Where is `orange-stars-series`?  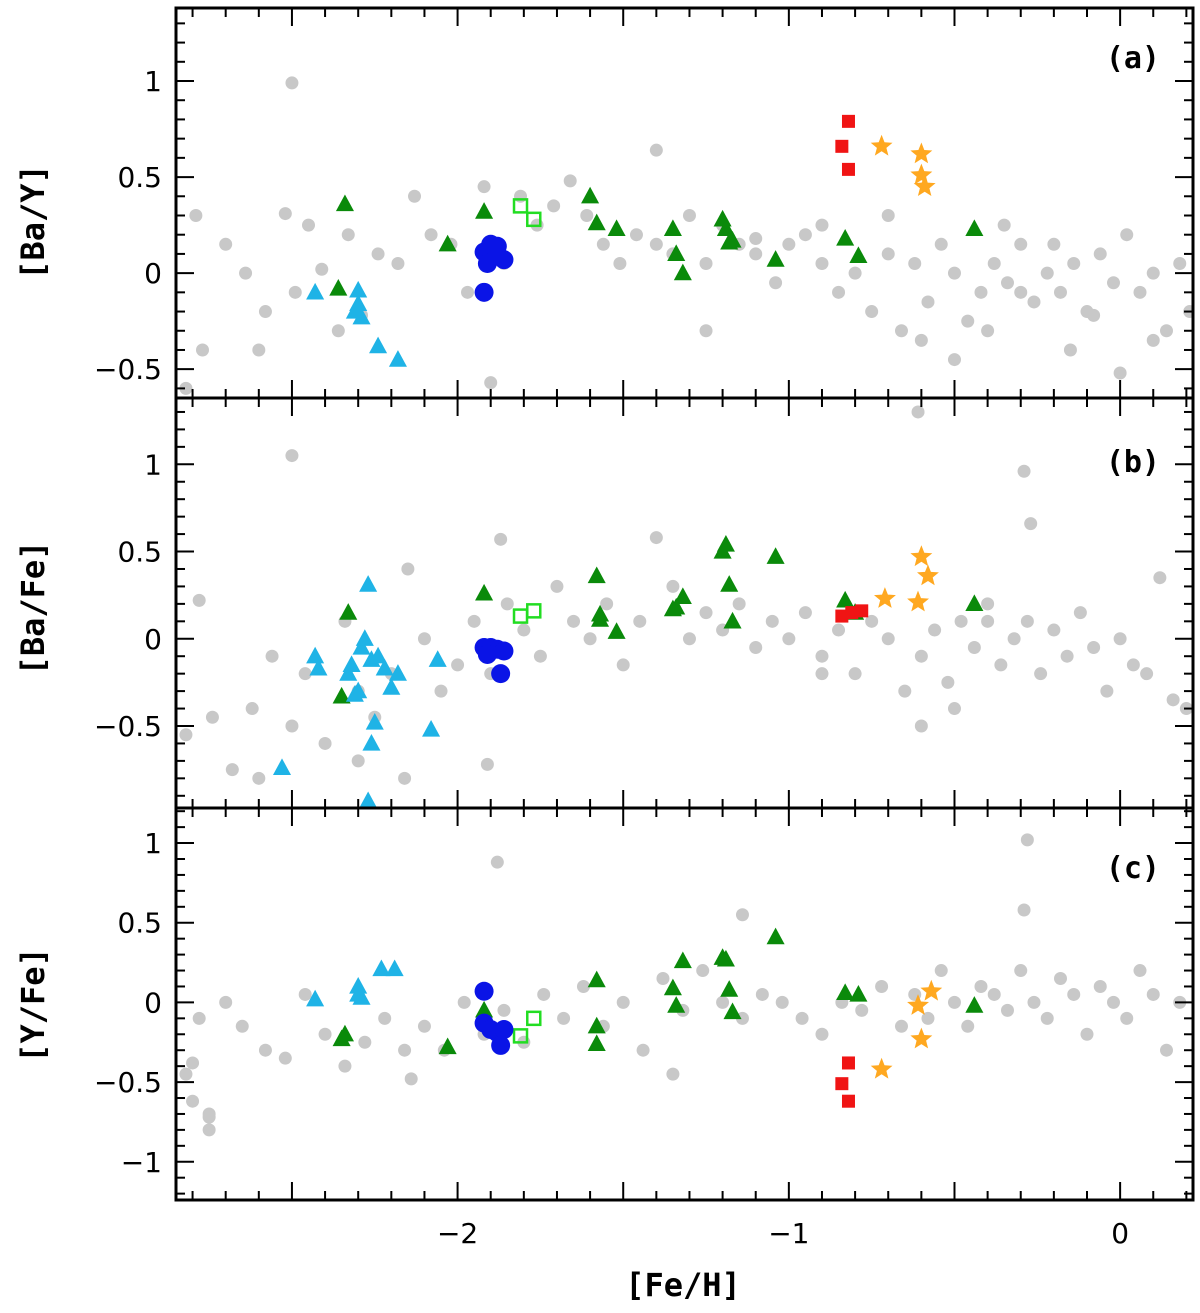
orange-stars-series is located at coordinates (906, 578).